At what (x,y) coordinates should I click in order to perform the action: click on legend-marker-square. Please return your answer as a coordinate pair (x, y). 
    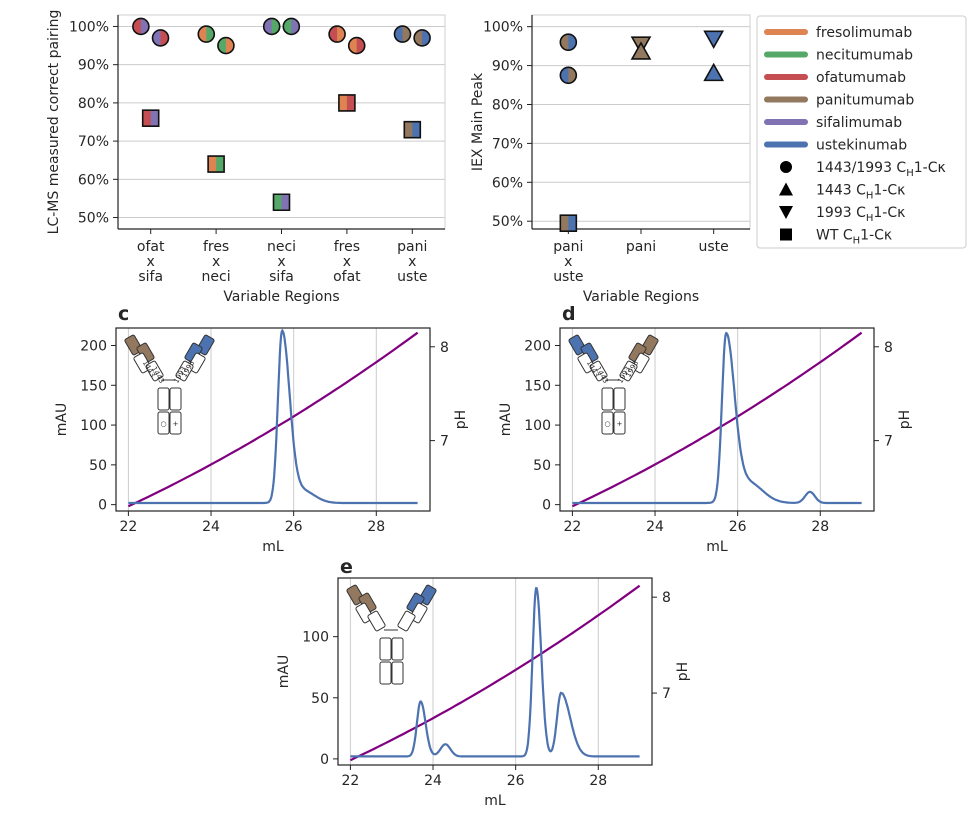
    Looking at the image, I should click on (786, 234).